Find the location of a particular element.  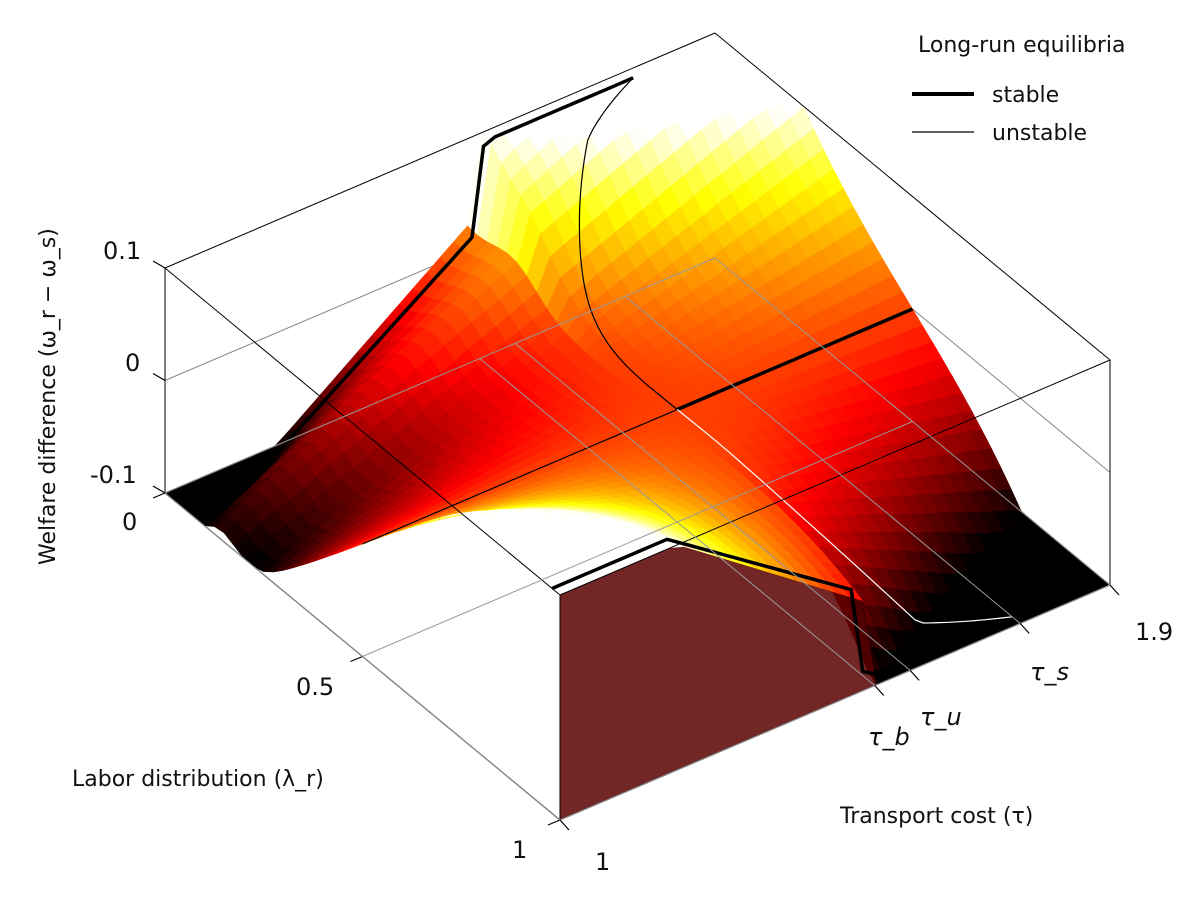

surface-wall is located at coordinates (835, 683).